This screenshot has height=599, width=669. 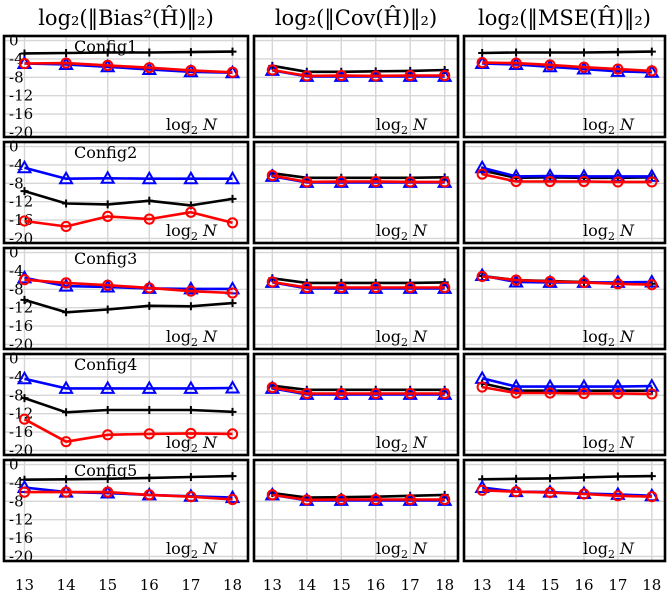 I want to click on panel-r5-c2: log2 N, so click(x=356, y=510).